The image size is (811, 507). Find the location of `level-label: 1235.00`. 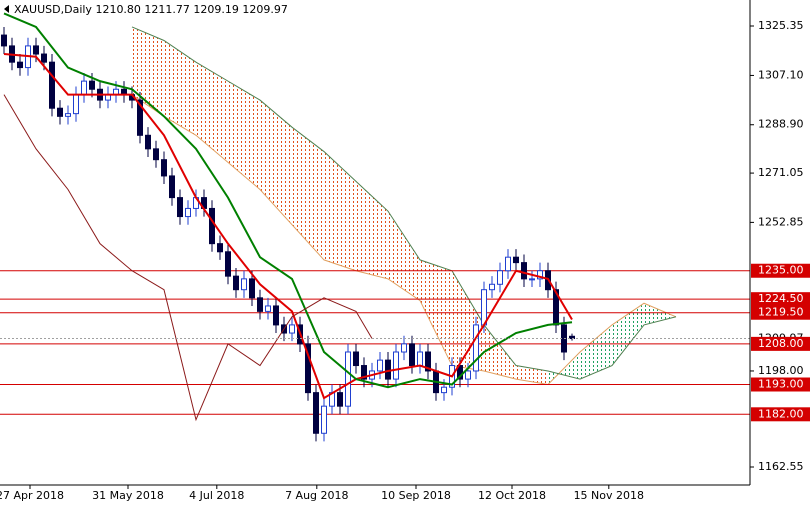

level-label: 1235.00 is located at coordinates (781, 270).